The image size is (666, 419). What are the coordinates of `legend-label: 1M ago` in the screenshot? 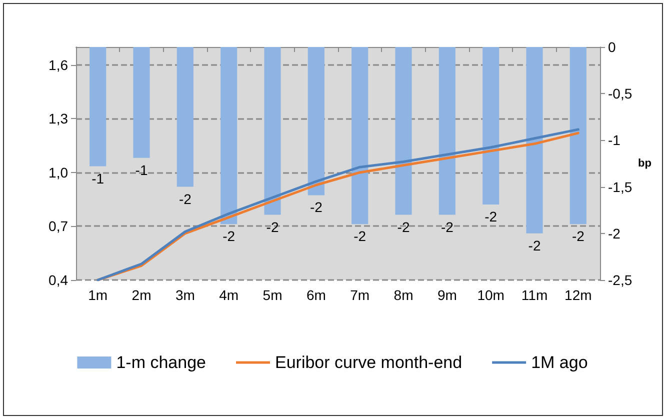 It's located at (559, 362).